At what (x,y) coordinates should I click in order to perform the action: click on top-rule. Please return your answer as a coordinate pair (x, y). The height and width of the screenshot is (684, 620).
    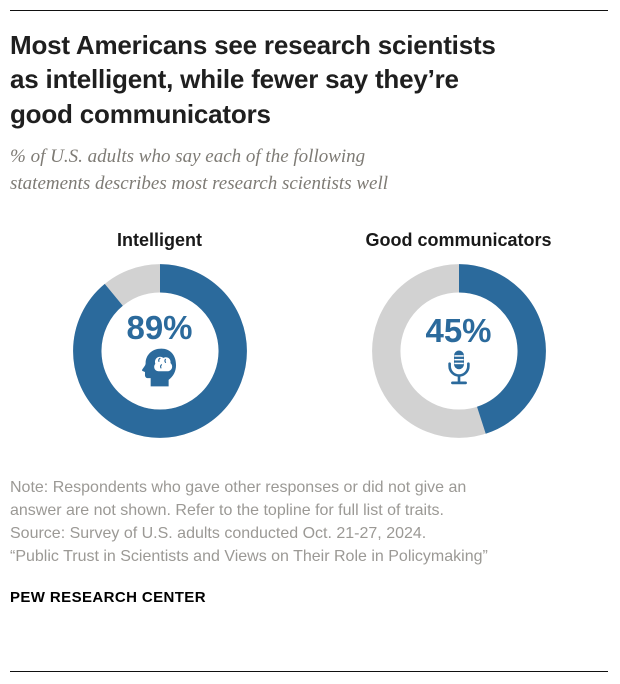
    Looking at the image, I should click on (309, 10).